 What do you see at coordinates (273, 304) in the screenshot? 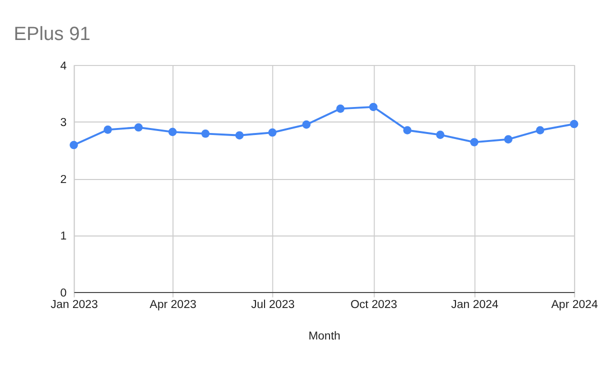
I see `x-tick-label: Jul 2023` at bounding box center [273, 304].